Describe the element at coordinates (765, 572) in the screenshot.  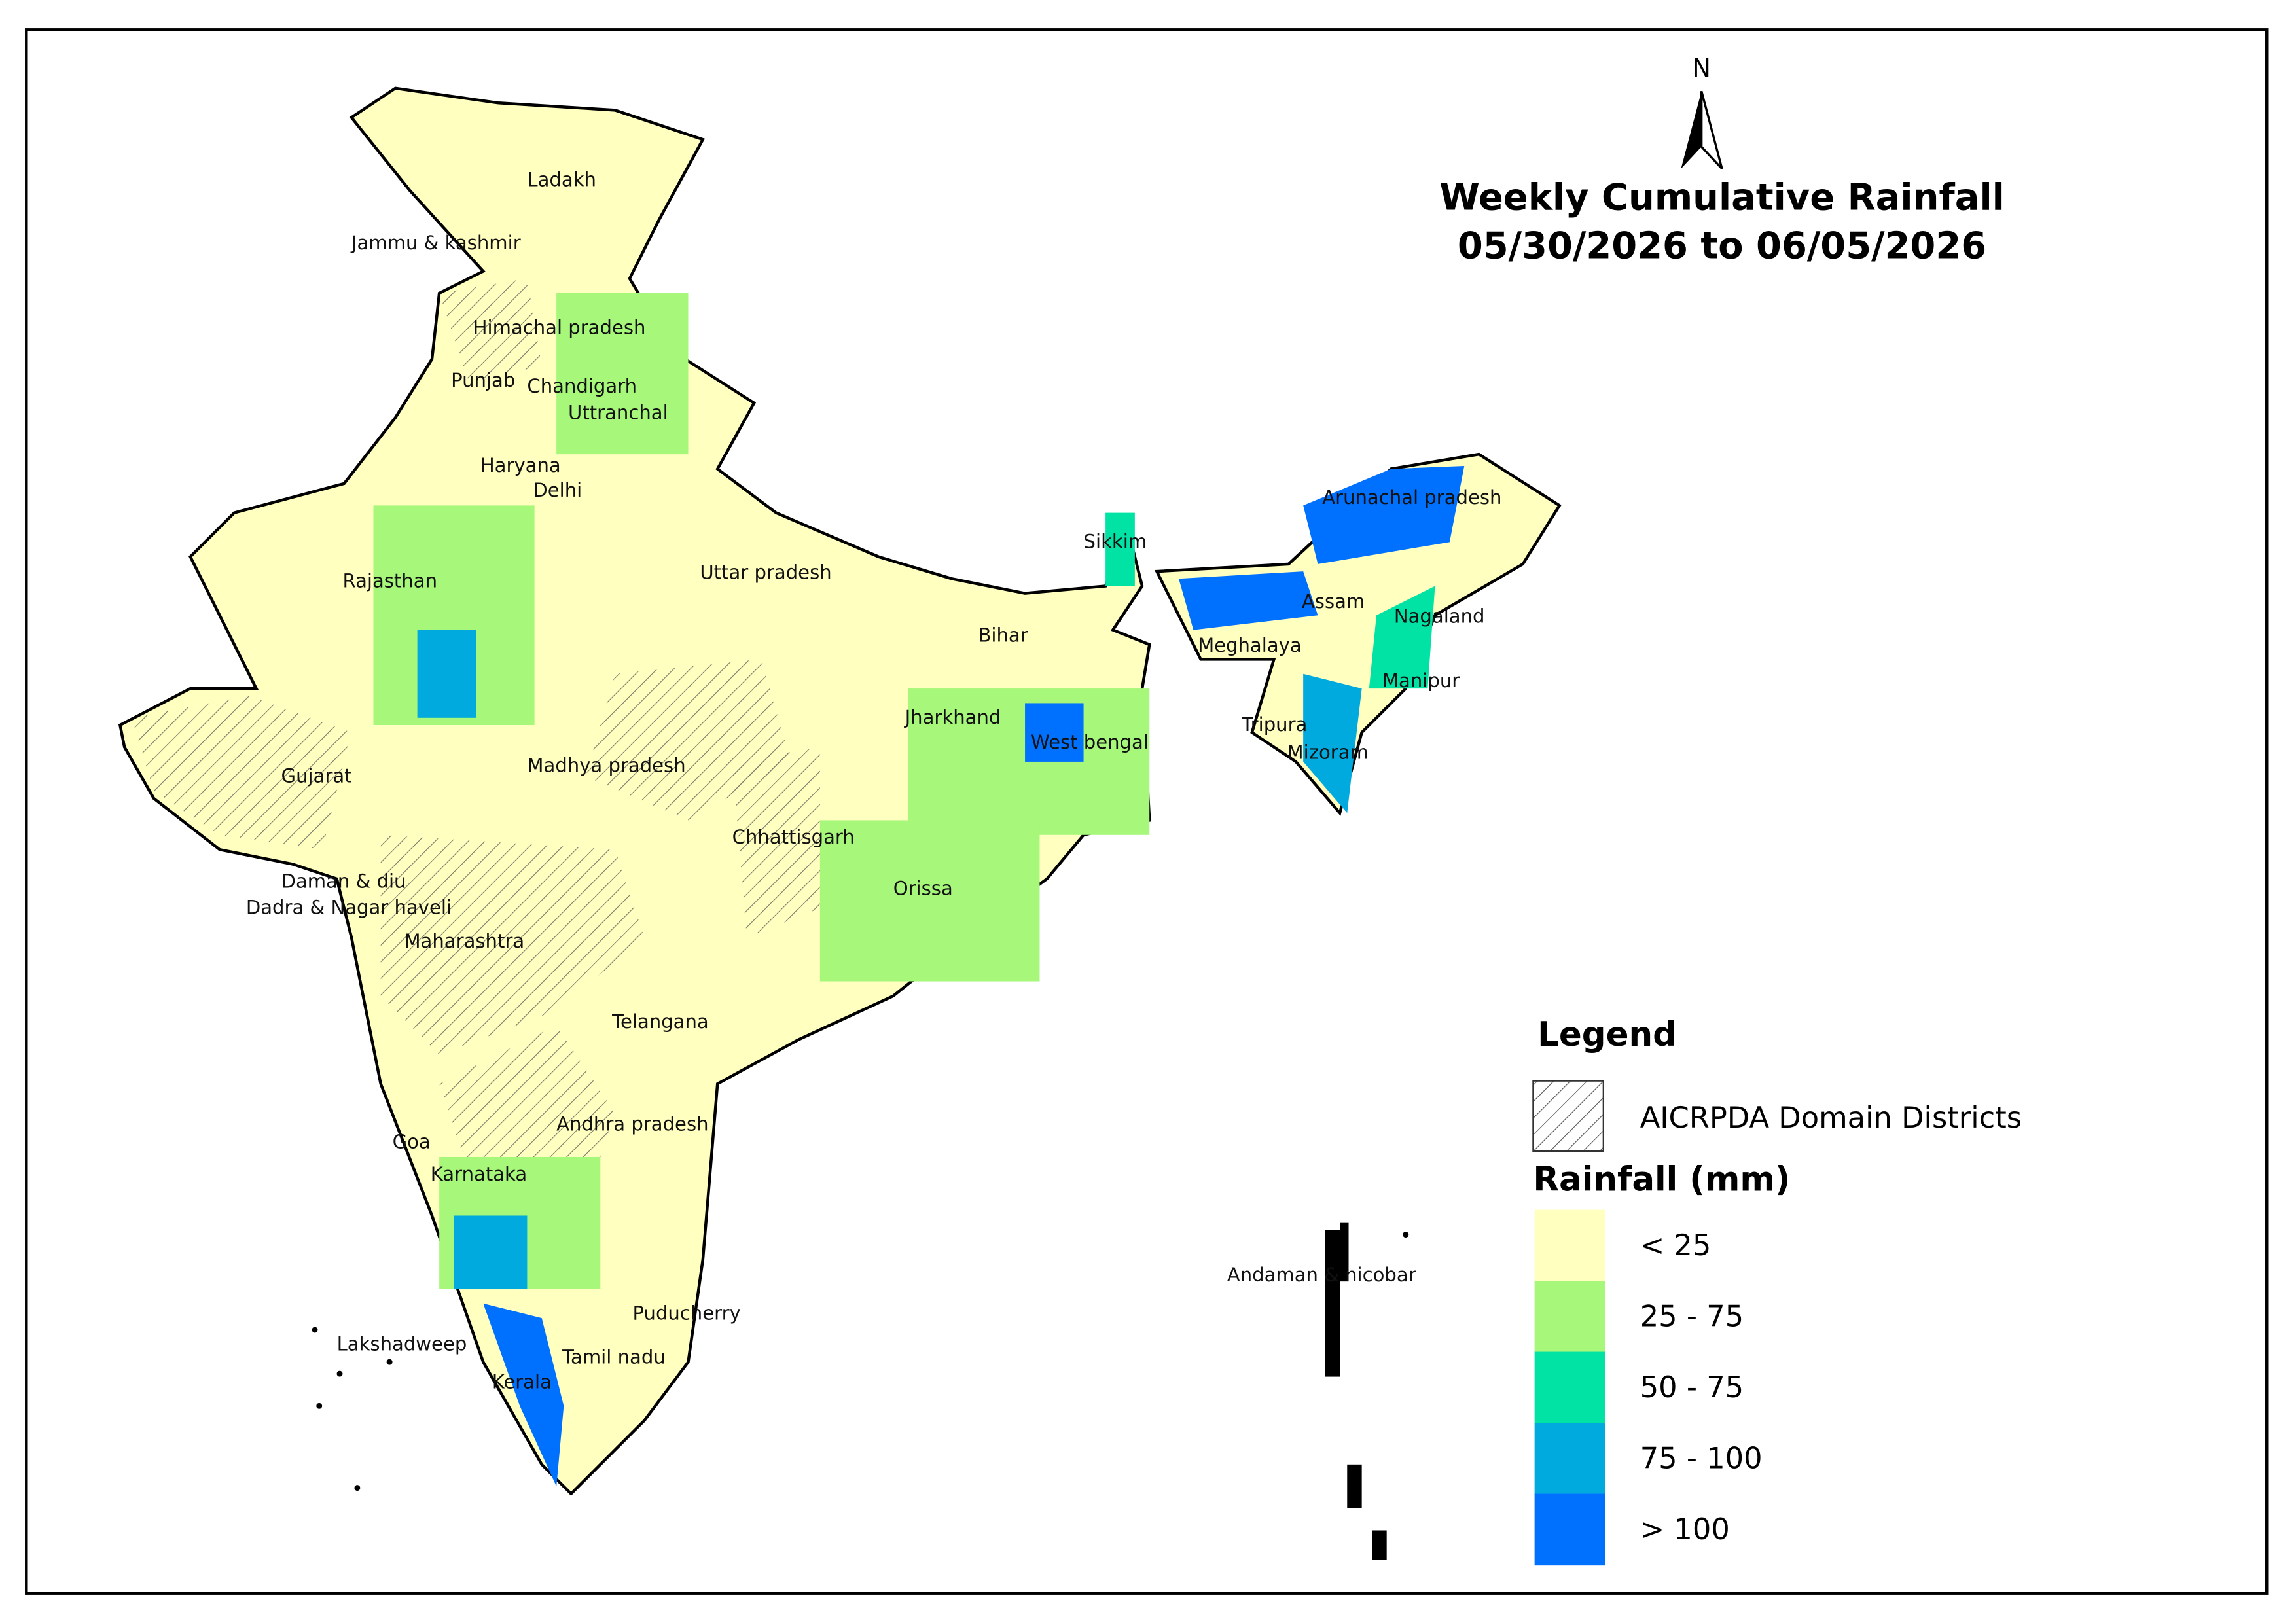
I see `region-label: Uttar pradesh` at that location.